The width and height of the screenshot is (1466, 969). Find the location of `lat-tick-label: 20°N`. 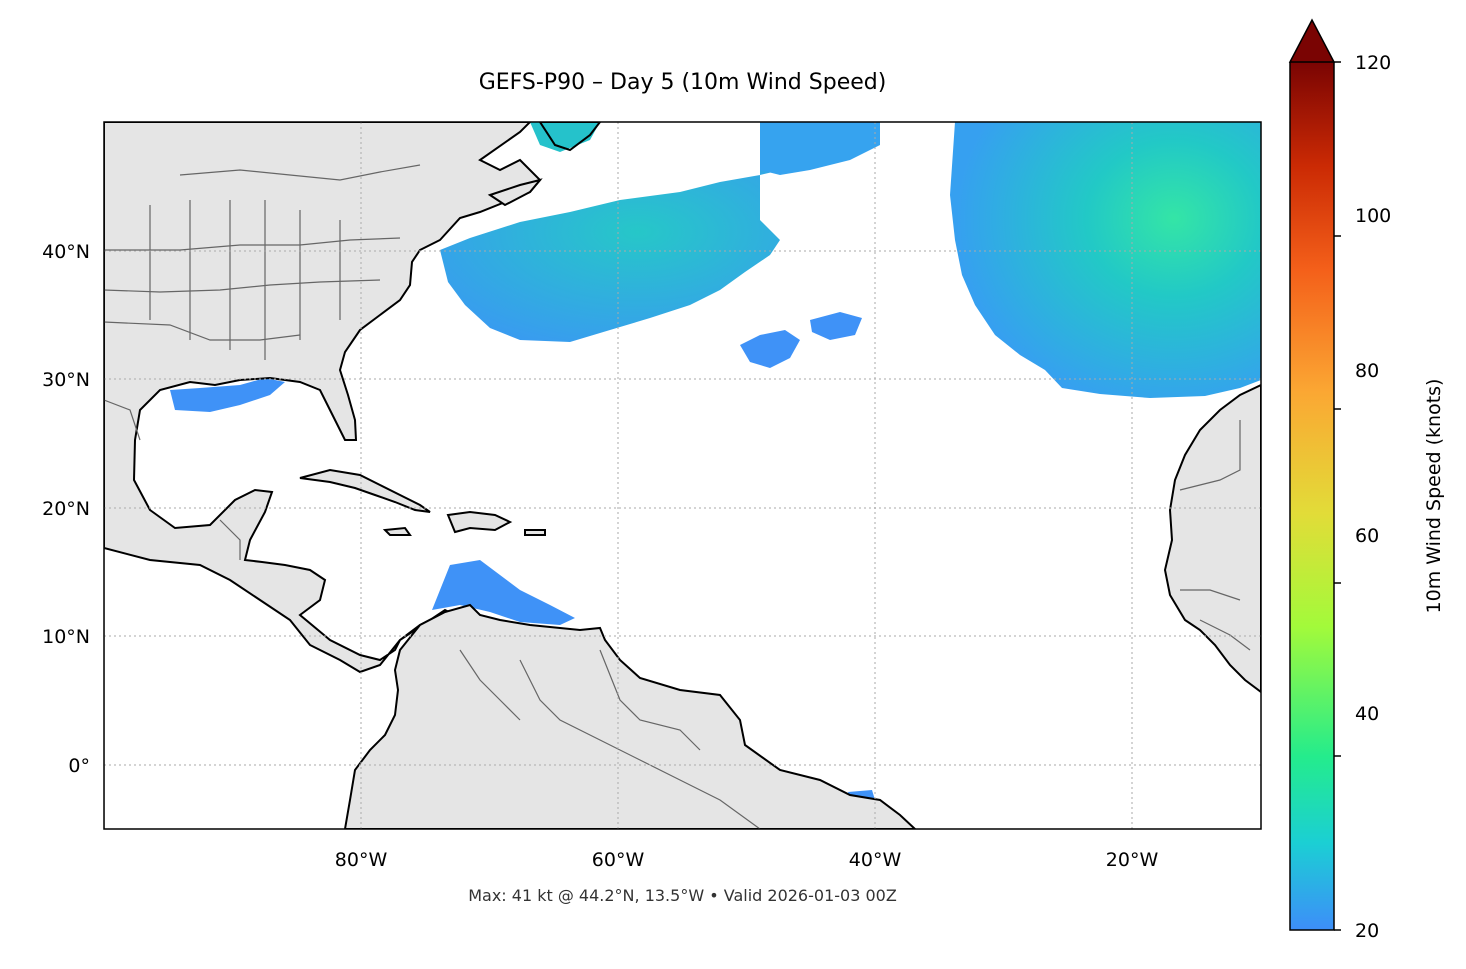

lat-tick-label: 20°N is located at coordinates (66, 509).